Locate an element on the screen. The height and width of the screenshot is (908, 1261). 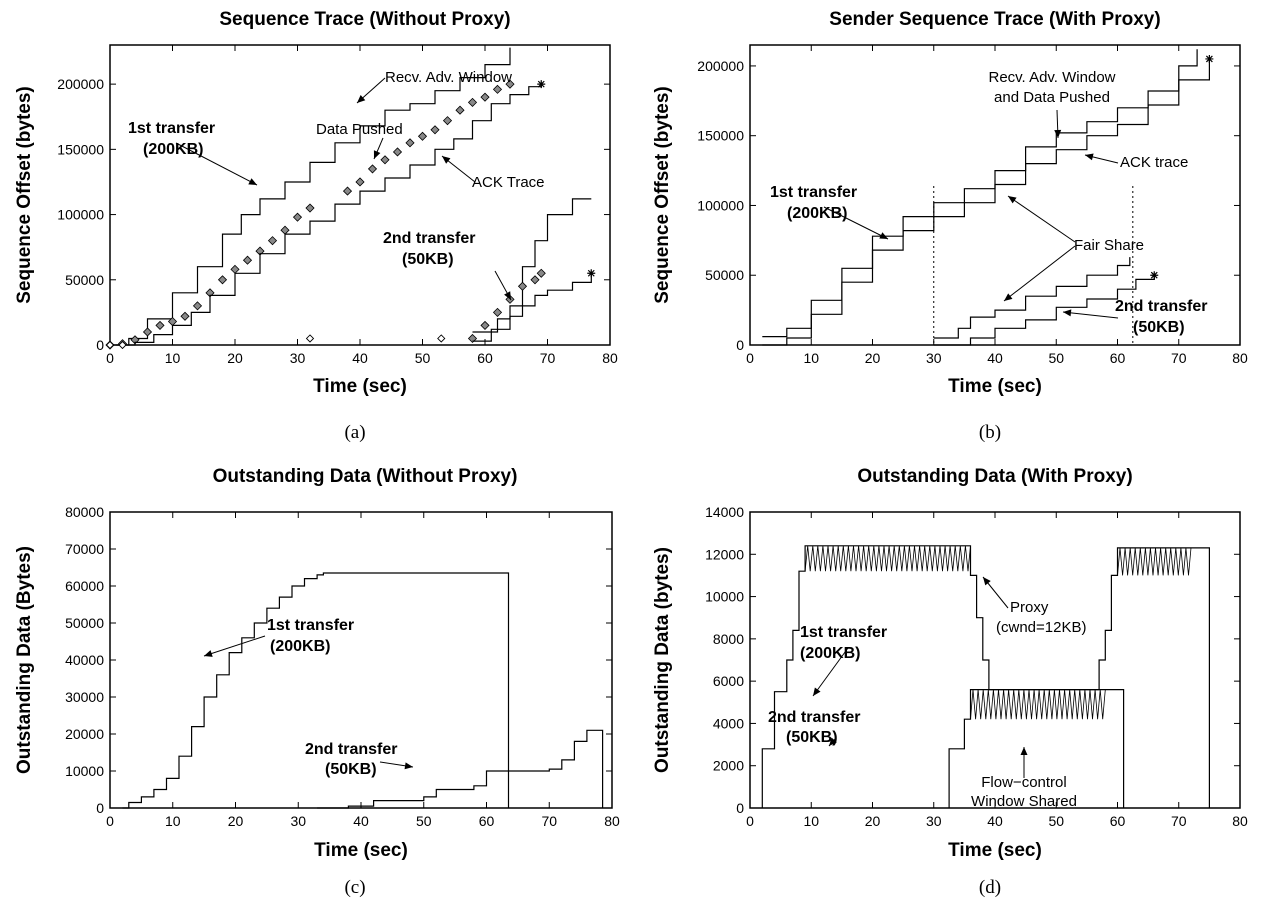
y-tick-label: 40000 is located at coordinates (84, 660).